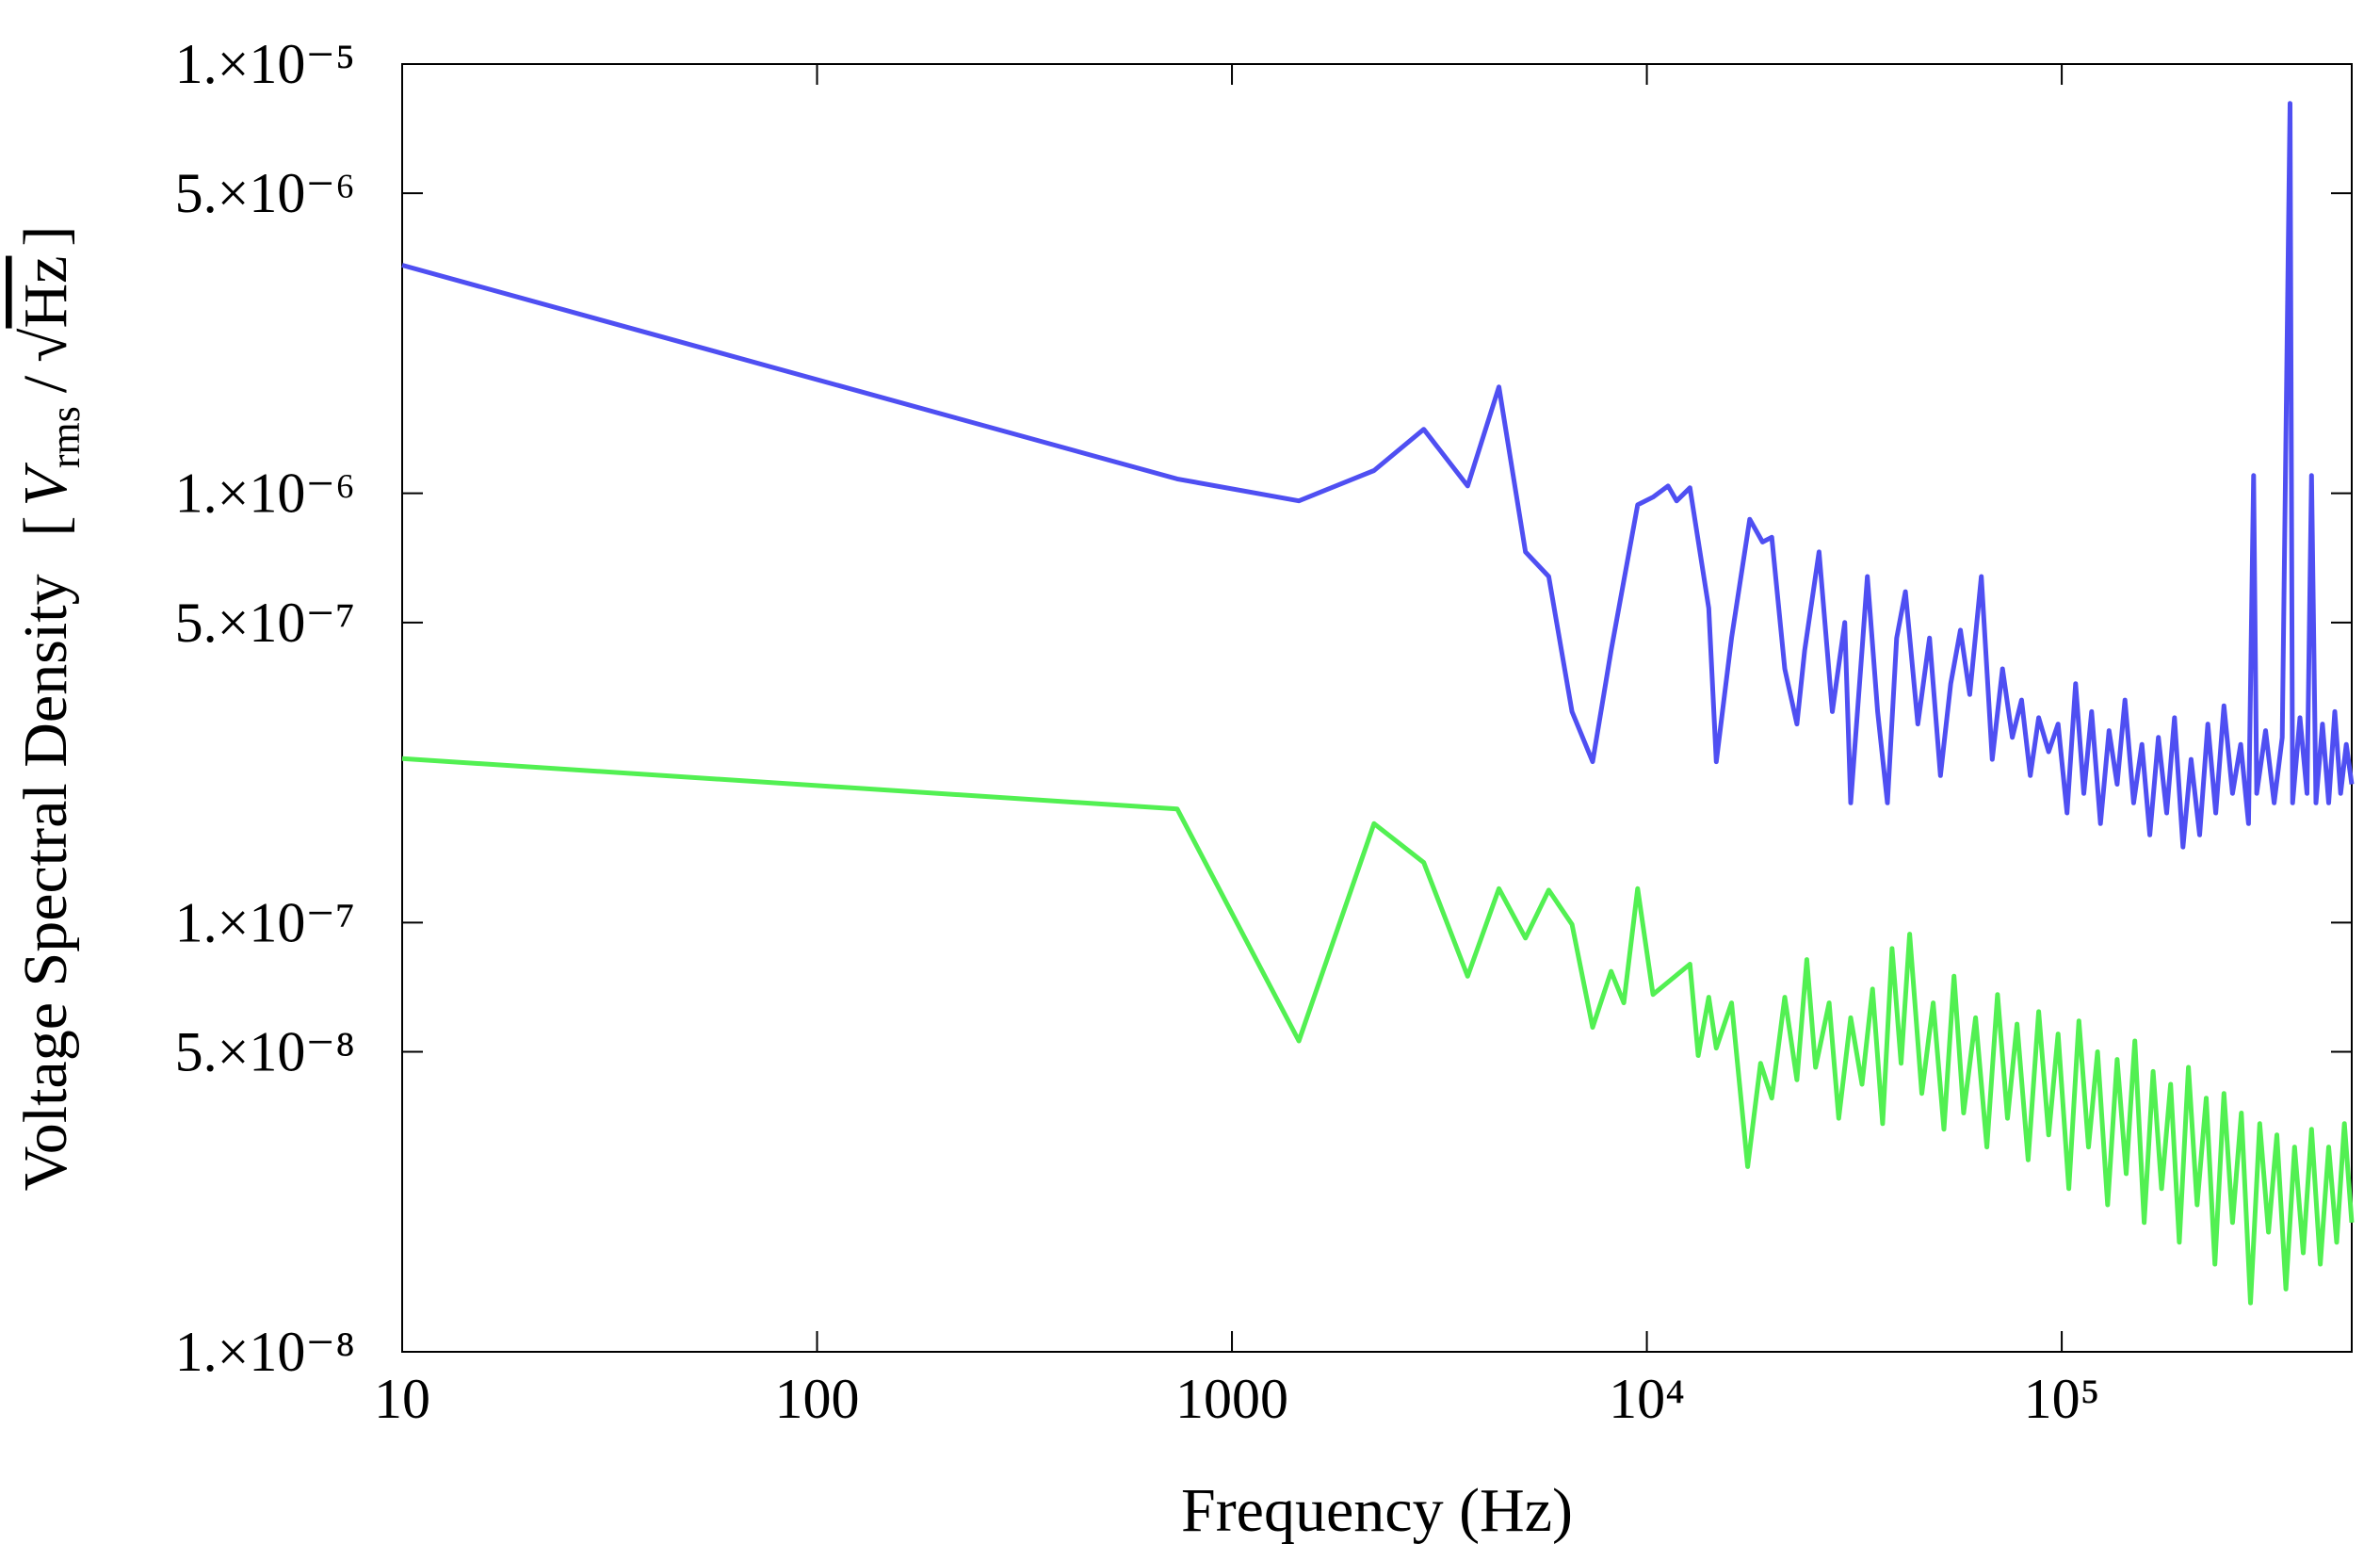 This screenshot has width=2380, height=1560. What do you see at coordinates (265, 64) in the screenshot?
I see `y-tick-label: 1.×10⁻⁵` at bounding box center [265, 64].